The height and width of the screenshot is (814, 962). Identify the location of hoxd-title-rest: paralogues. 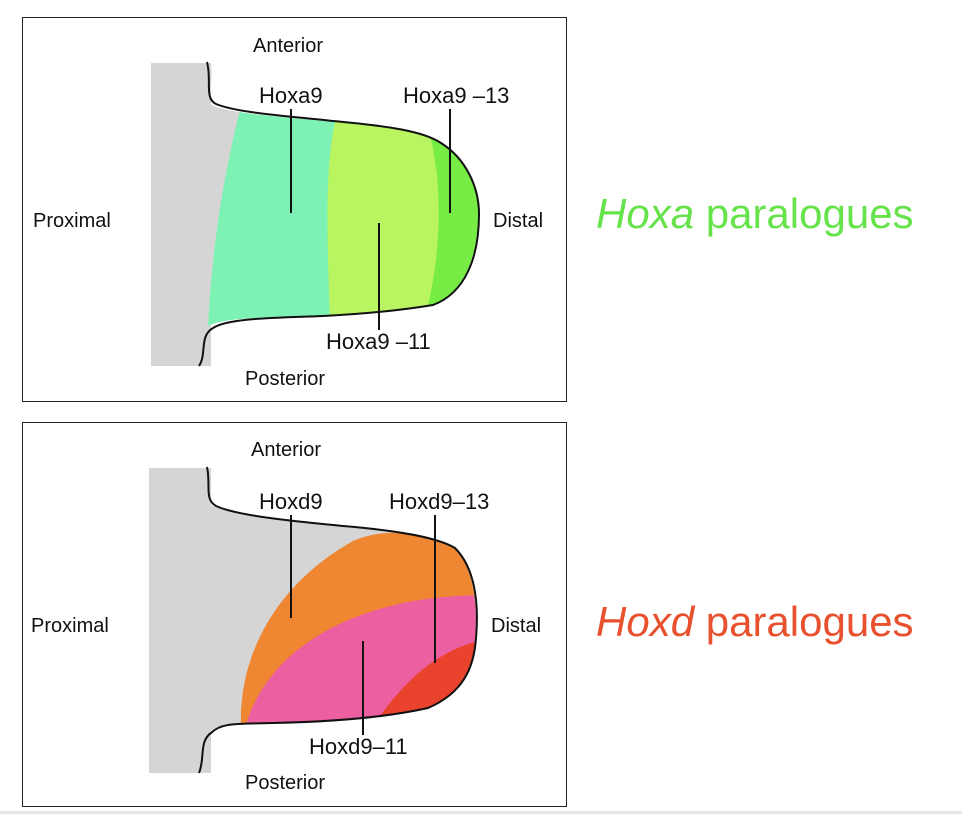
(804, 621).